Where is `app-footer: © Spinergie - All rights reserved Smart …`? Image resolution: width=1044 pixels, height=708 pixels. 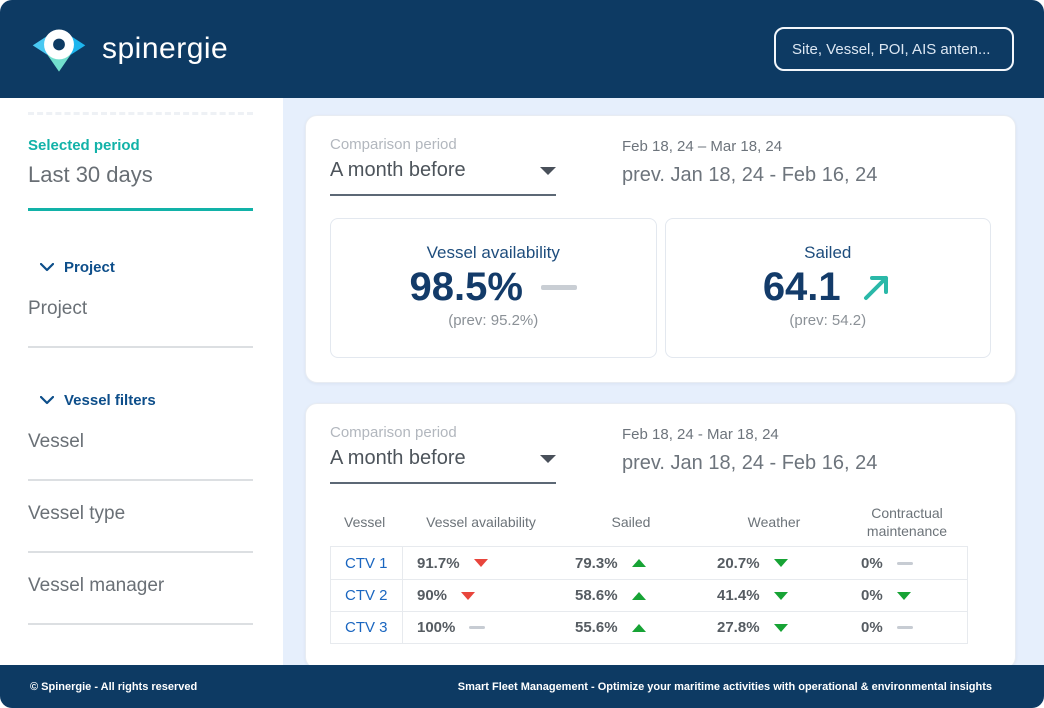
app-footer: © Spinergie - All rights reserved Smart … is located at coordinates (522, 686).